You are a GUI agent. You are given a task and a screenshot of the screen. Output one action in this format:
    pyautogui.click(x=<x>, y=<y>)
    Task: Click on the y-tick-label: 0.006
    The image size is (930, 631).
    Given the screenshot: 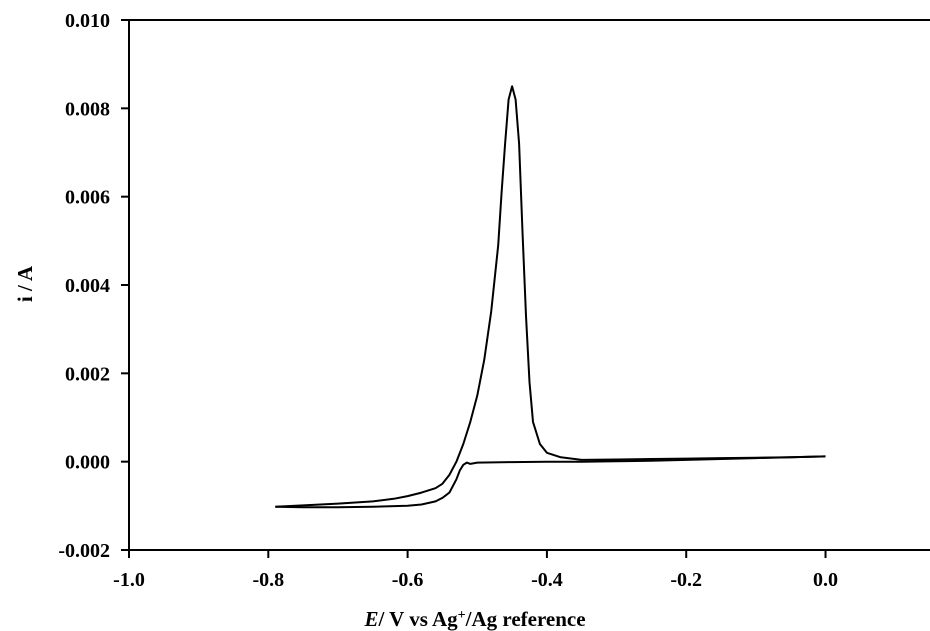 What is the action you would take?
    pyautogui.click(x=87, y=198)
    